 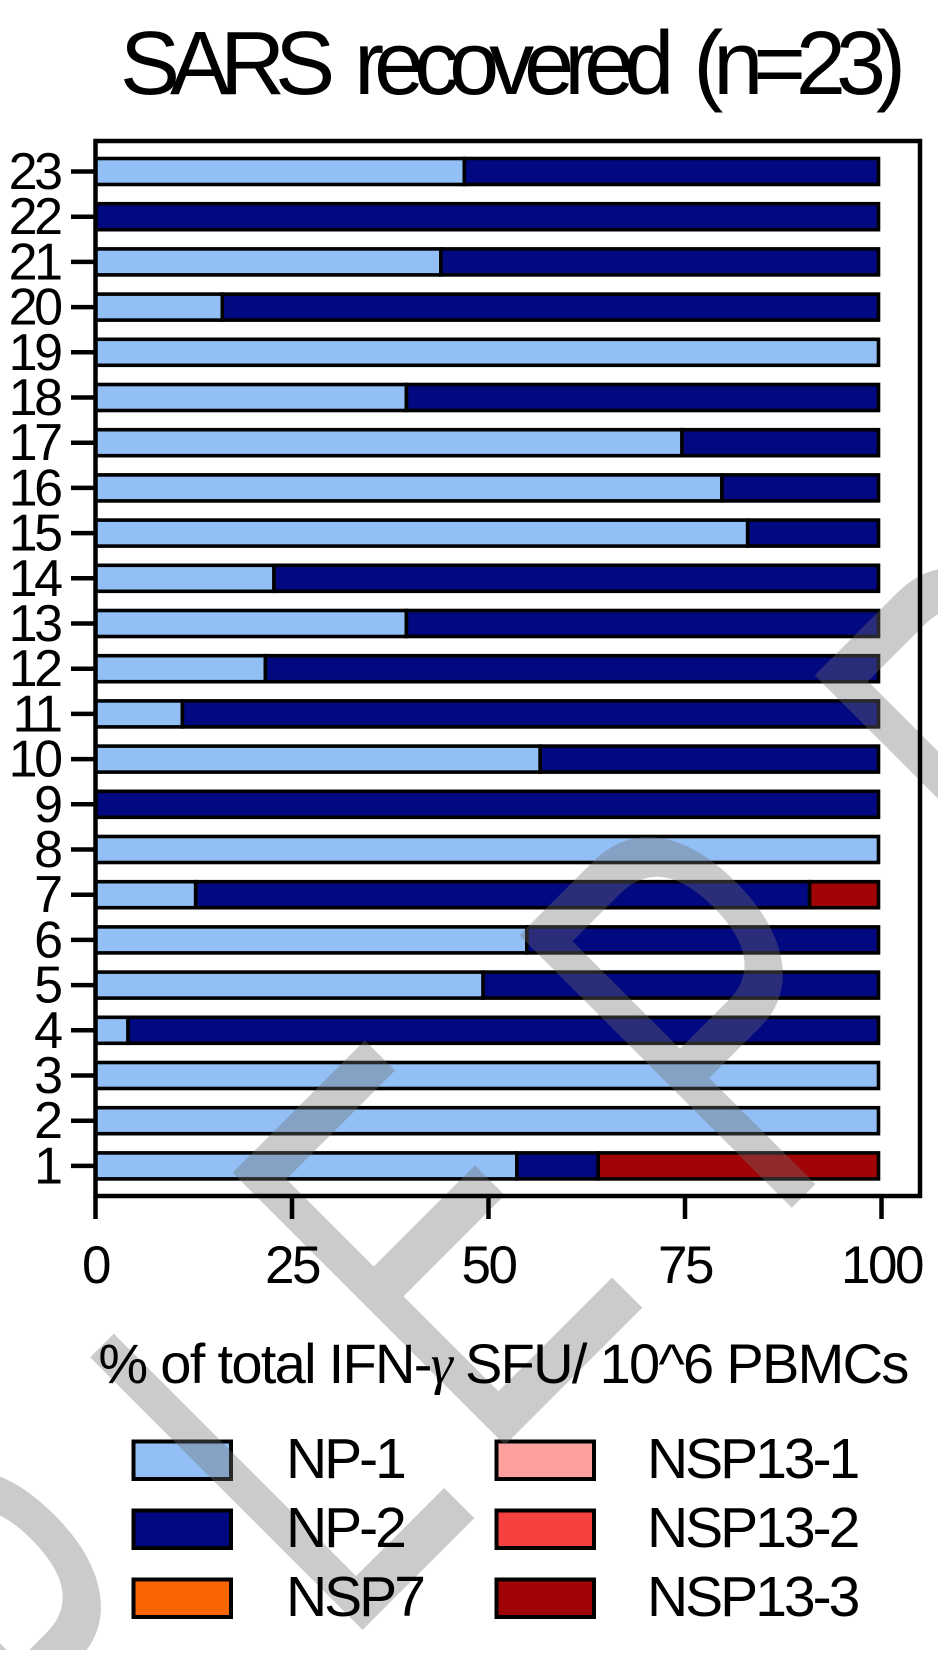 I want to click on svg-text: 3, so click(x=47, y=1076).